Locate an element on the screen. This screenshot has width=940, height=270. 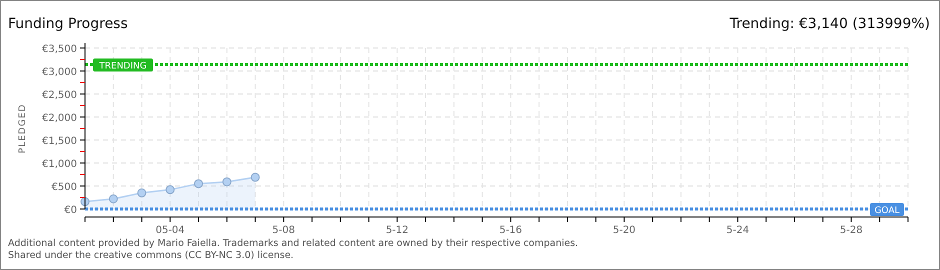
text: Additional content provided by Mario Faiella. Trademarks and related content are owned by their respective companies. is located at coordinates (293, 243).